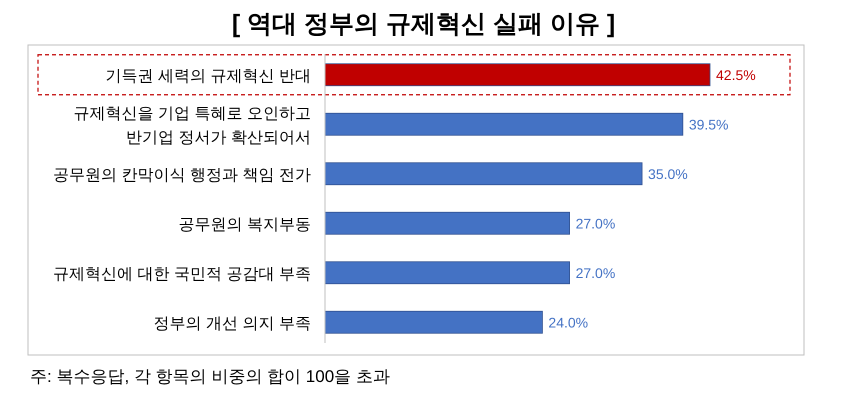 The height and width of the screenshot is (394, 847). What do you see at coordinates (708, 124) in the screenshot?
I see `value-label: 39.5%` at bounding box center [708, 124].